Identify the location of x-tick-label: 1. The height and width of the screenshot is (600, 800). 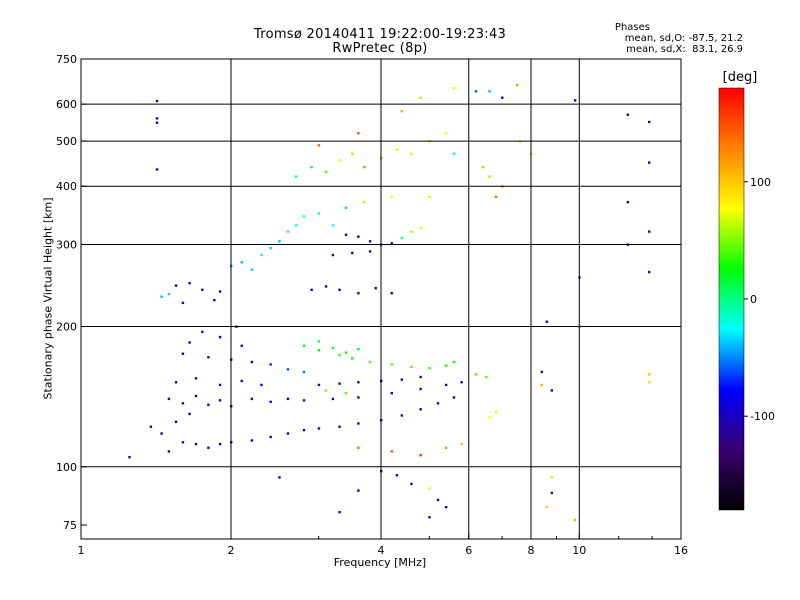
(81, 550).